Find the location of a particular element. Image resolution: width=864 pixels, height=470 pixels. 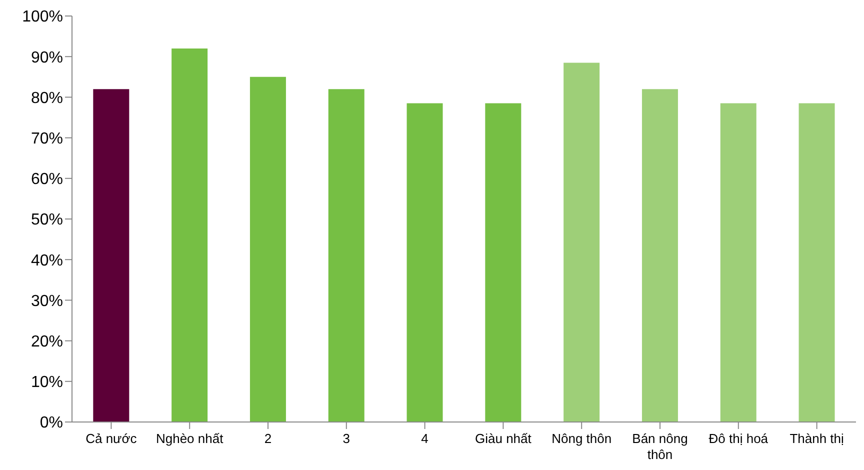

y-tick-label: 60% is located at coordinates (46, 179).